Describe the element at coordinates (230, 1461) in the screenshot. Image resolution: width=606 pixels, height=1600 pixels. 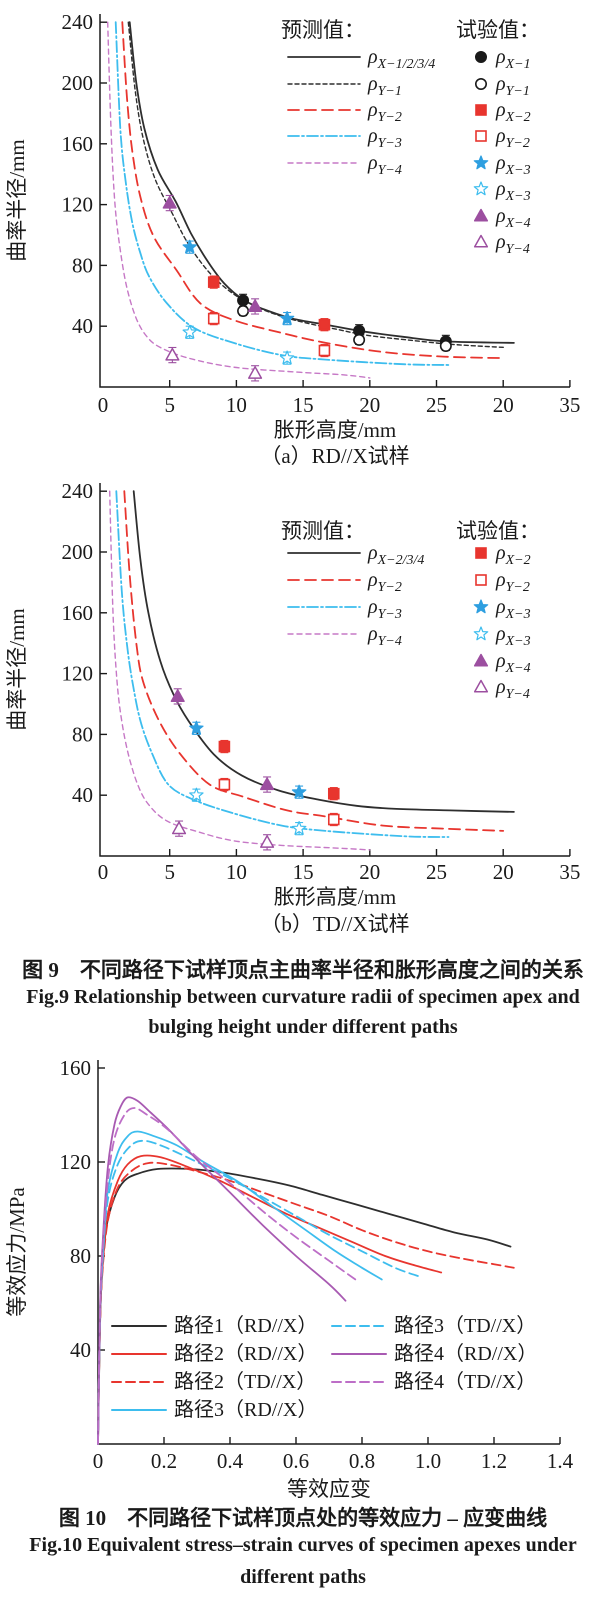
I see `x-tick-label: 0.4` at that location.